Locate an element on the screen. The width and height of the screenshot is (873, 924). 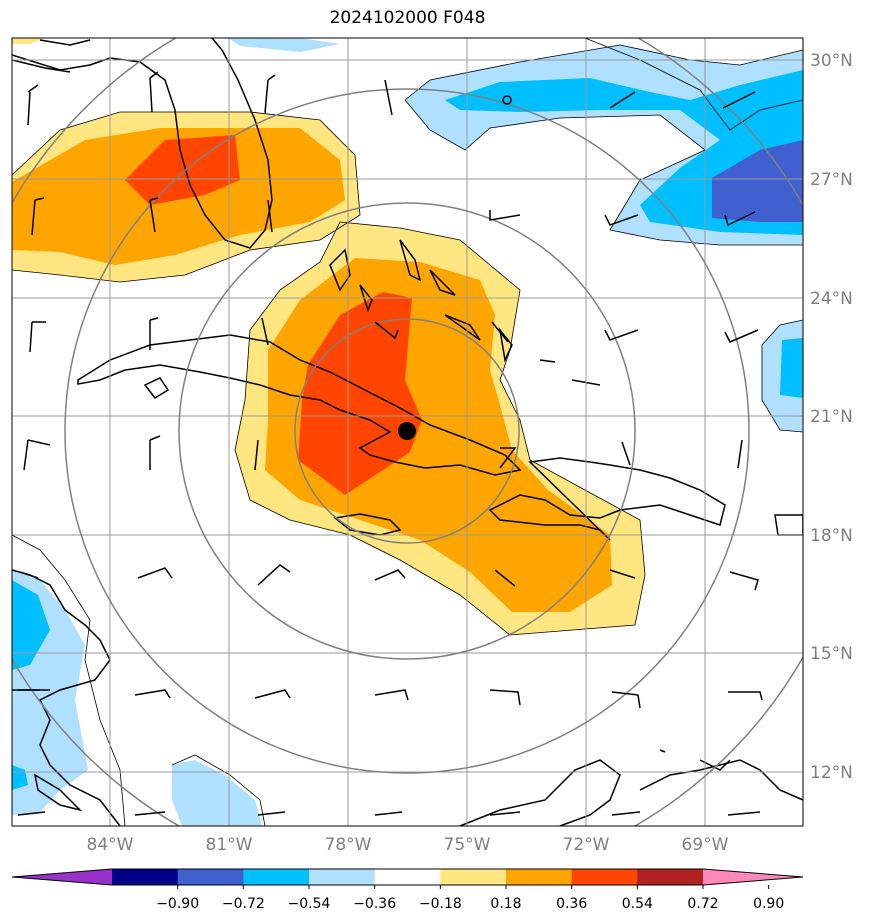
colorbar-outline is located at coordinates (407, 877).